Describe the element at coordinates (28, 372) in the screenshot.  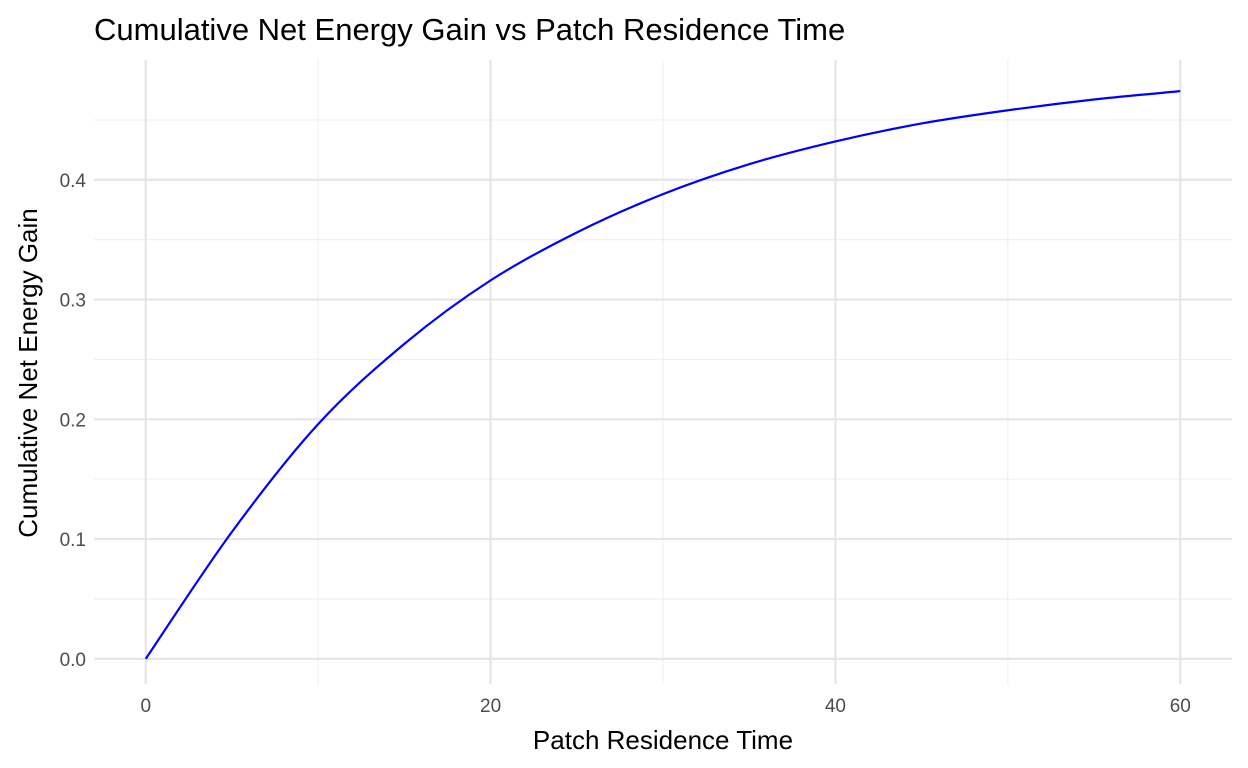
I see `y-axis-title: Cumulative Net Energy Gain` at that location.